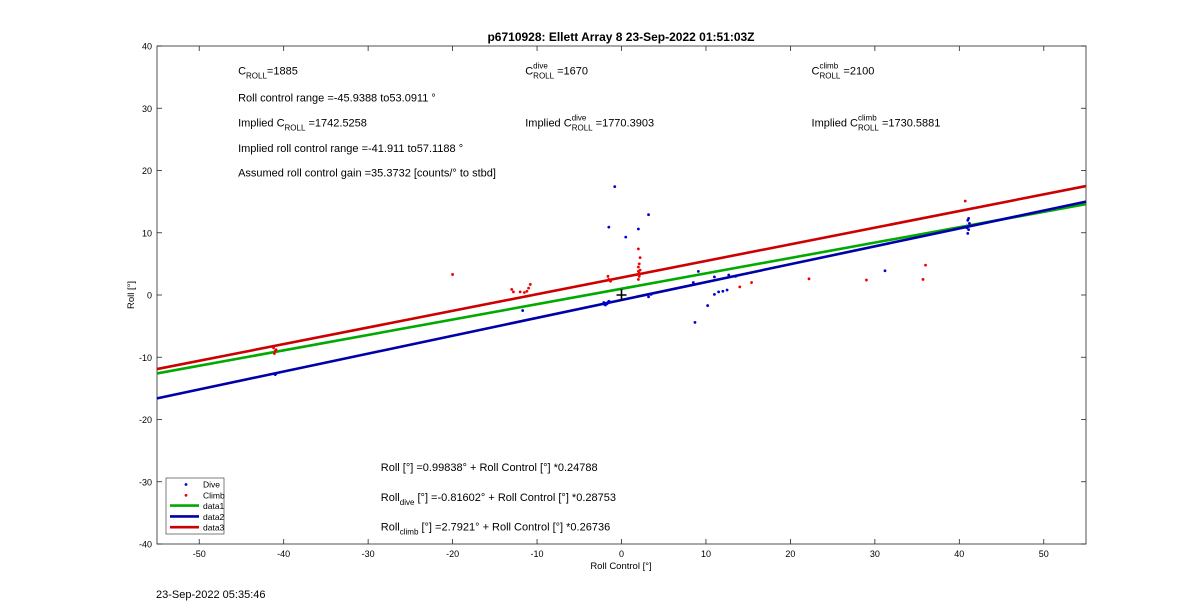 The image size is (1200, 611). What do you see at coordinates (211, 485) in the screenshot?
I see `legend-label: Dive` at bounding box center [211, 485].